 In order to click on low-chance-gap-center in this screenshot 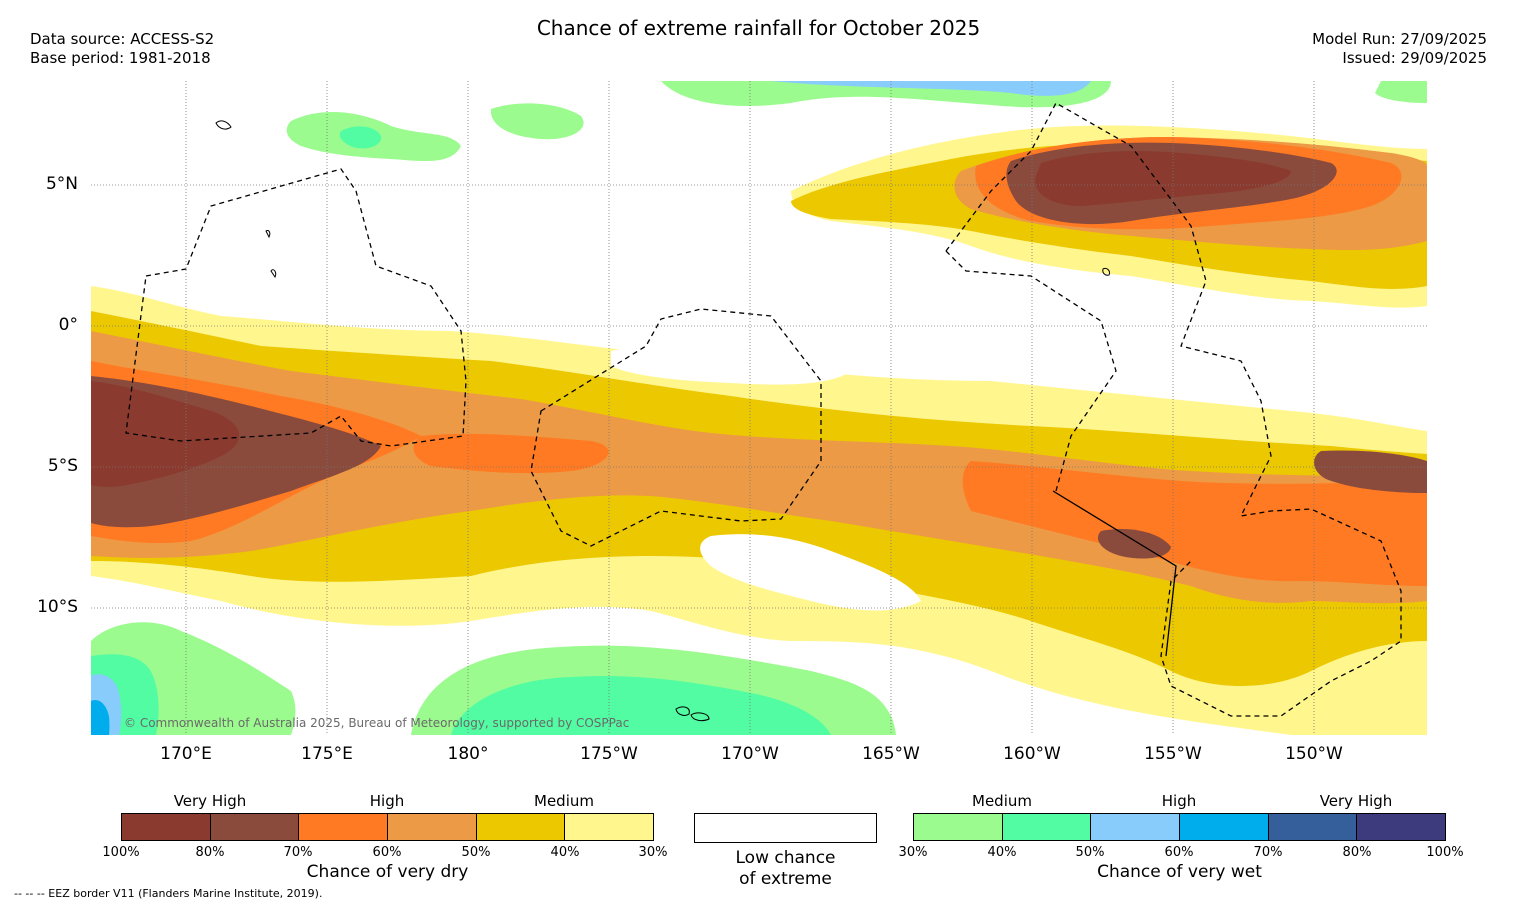, I will do `click(810, 572)`.